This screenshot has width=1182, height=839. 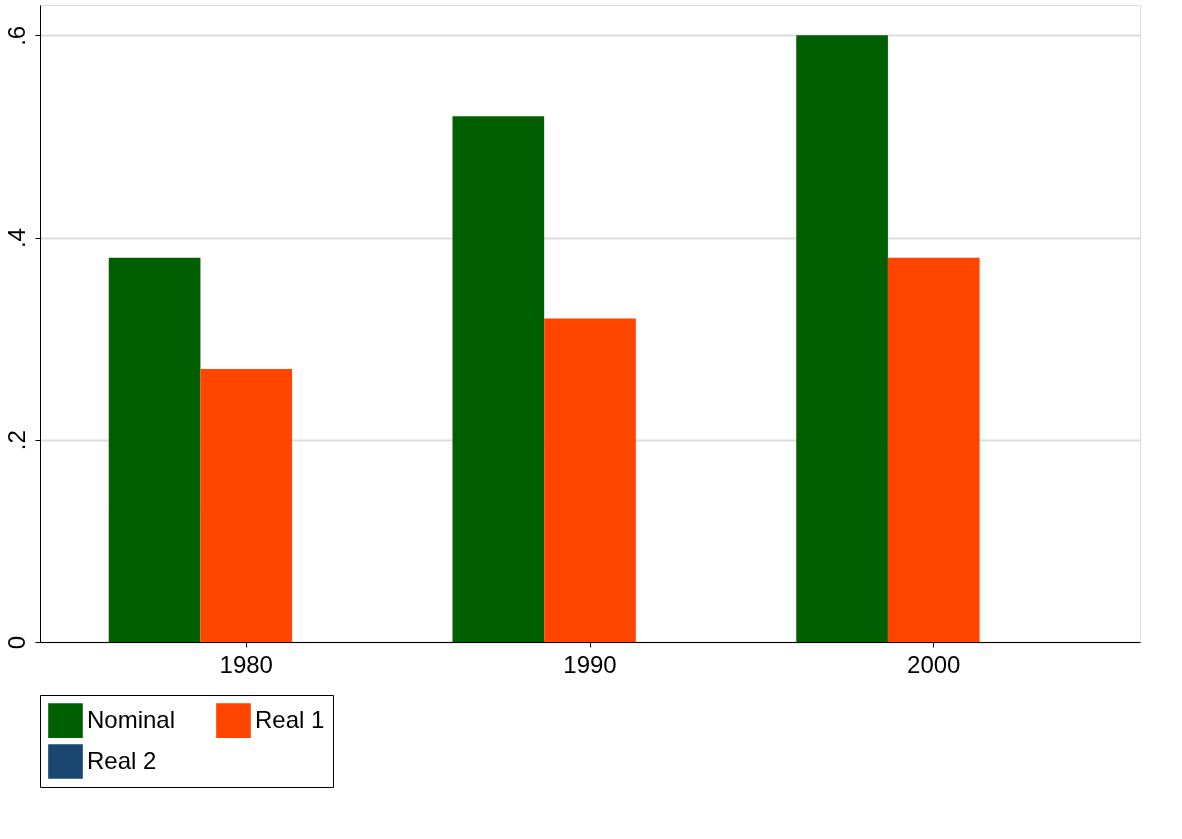 I want to click on y-tick-label: .4, so click(x=16, y=238).